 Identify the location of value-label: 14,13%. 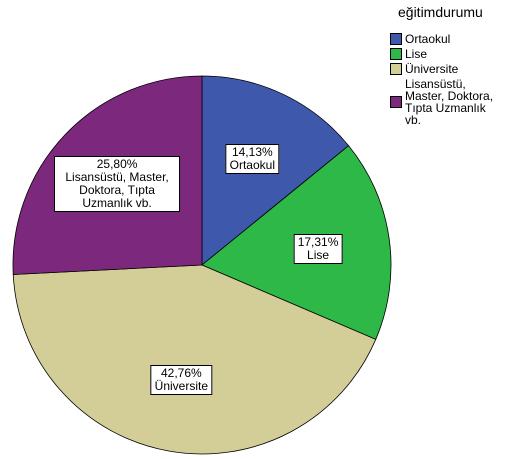
(252, 152).